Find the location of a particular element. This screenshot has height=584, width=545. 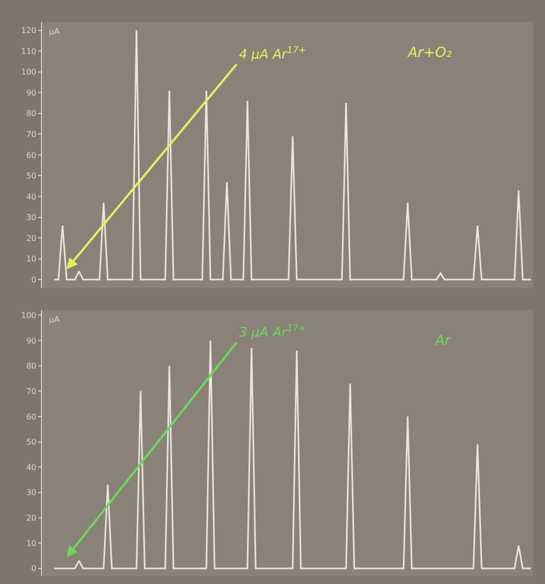

annotation: Ar is located at coordinates (443, 341).